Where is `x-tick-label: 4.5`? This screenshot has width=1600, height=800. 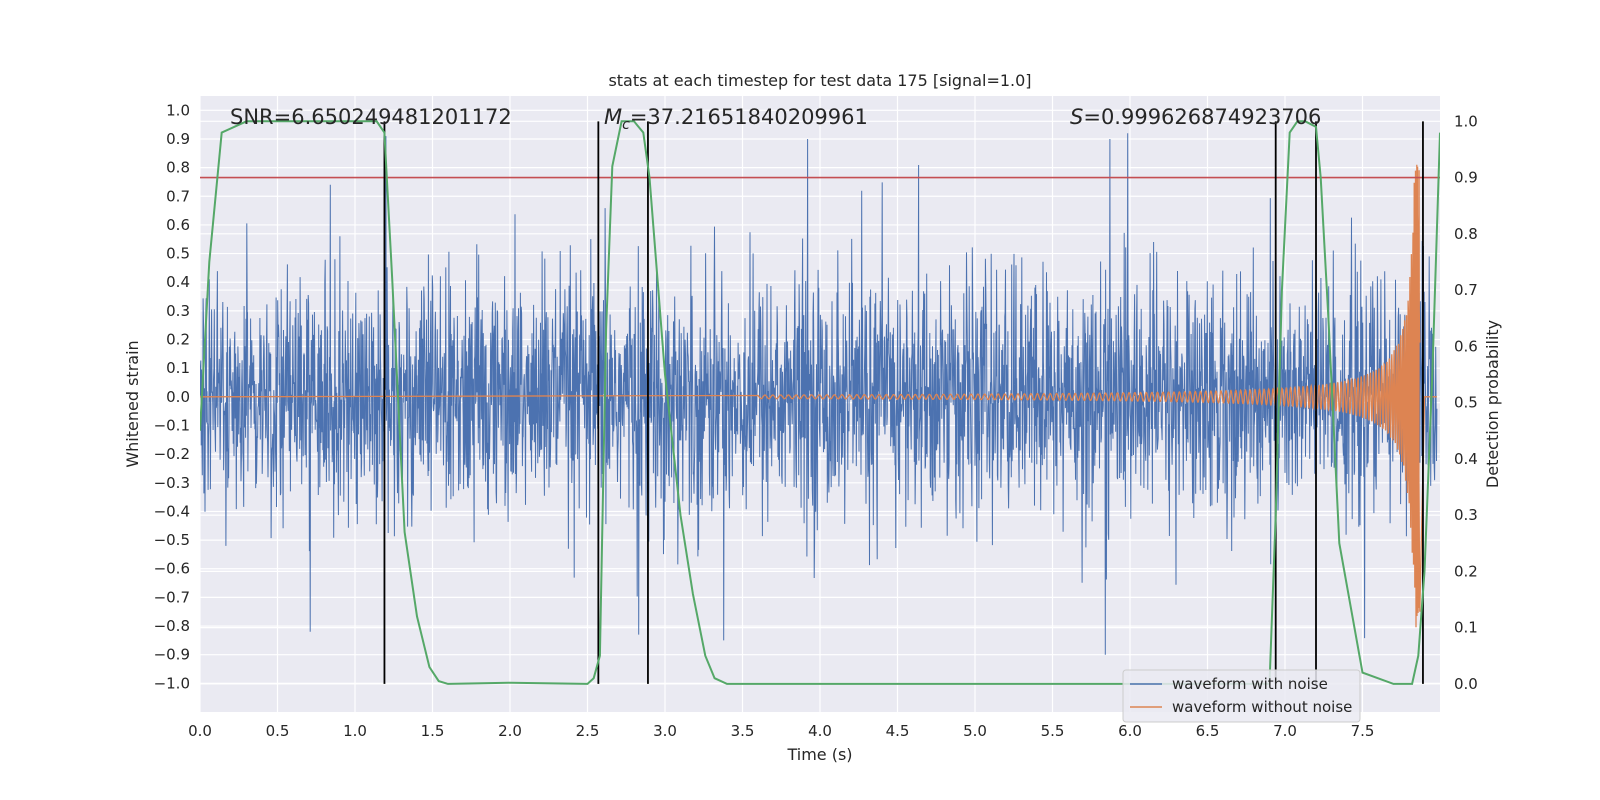
x-tick-label: 4.5 is located at coordinates (898, 731).